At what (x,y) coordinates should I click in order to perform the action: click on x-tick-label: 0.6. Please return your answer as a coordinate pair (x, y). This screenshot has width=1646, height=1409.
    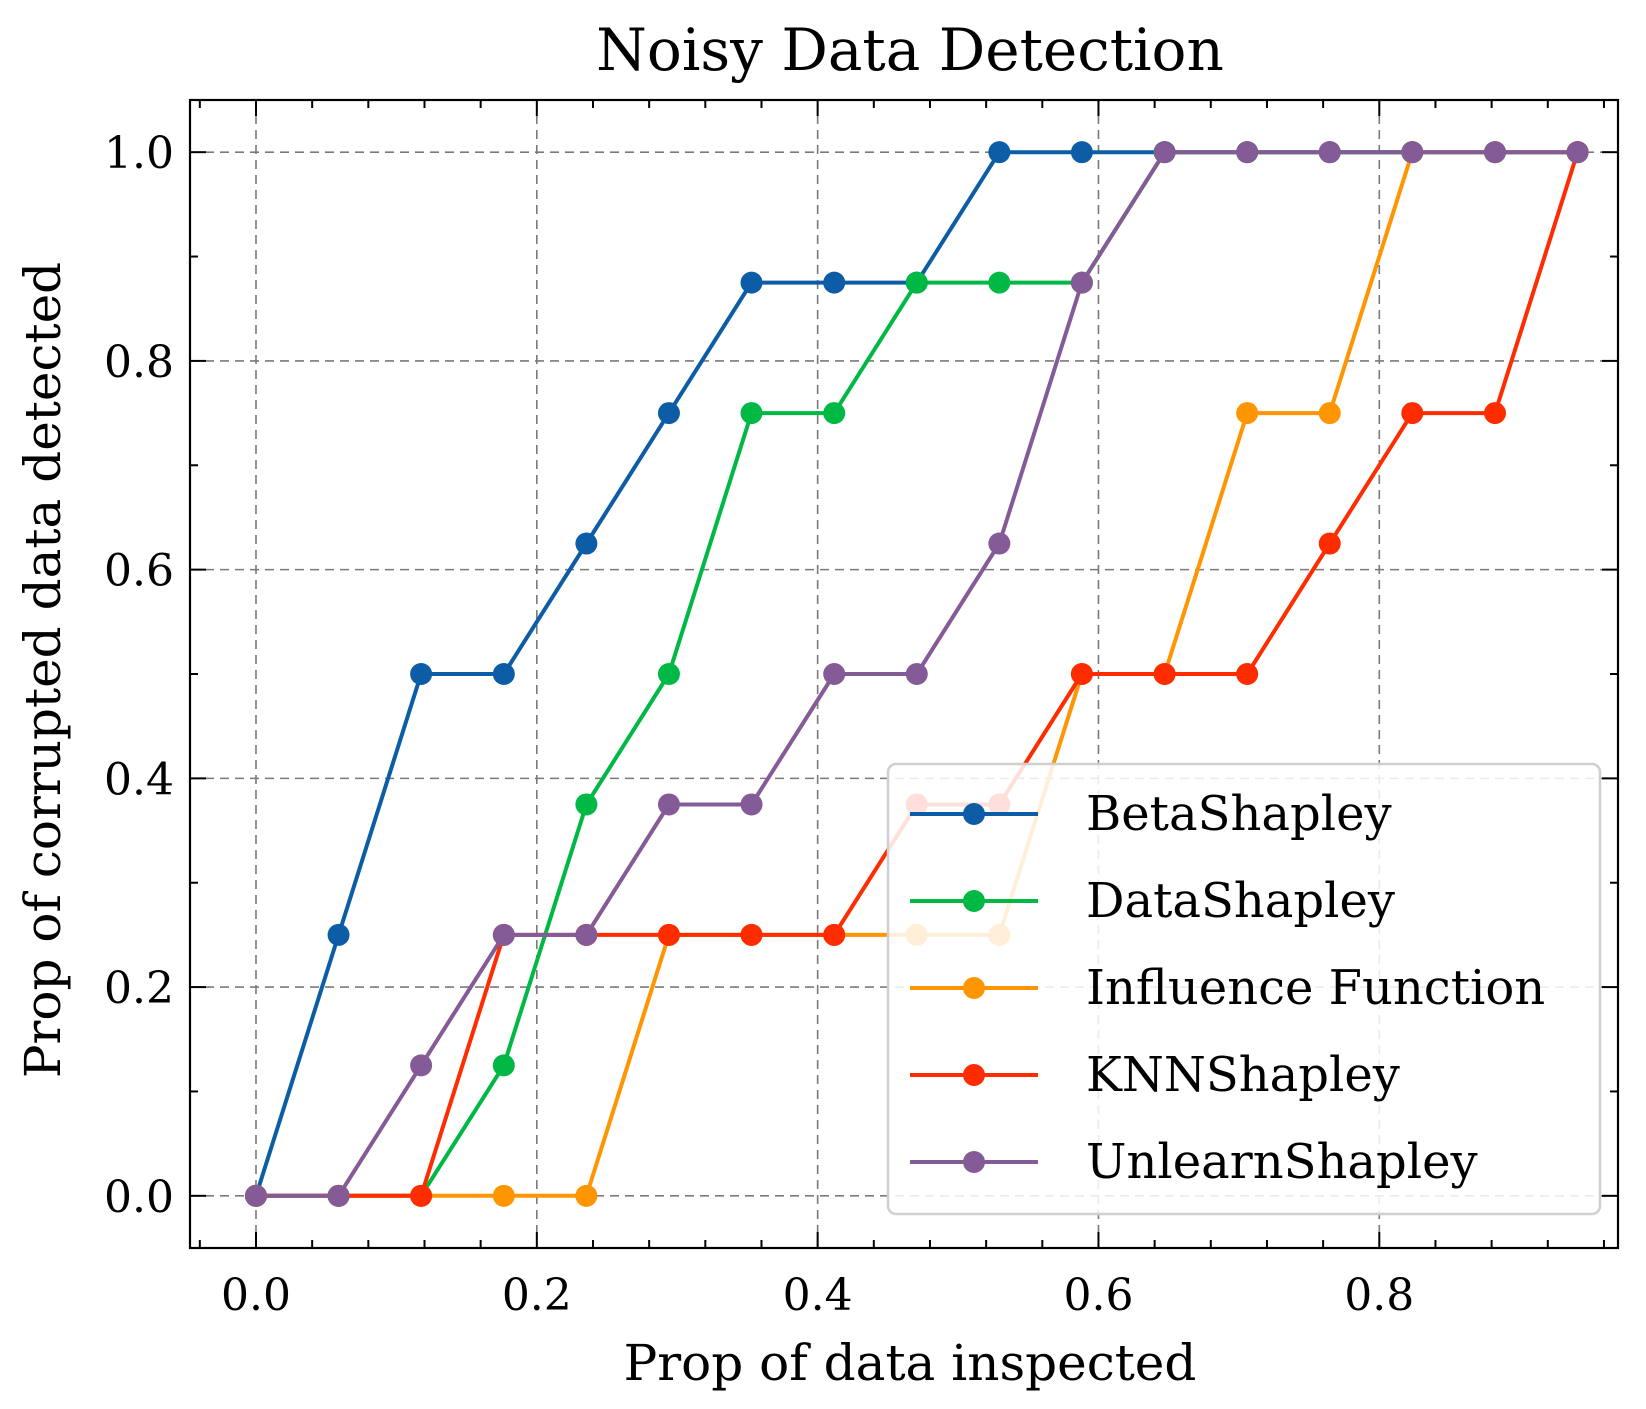
    Looking at the image, I should click on (1098, 1295).